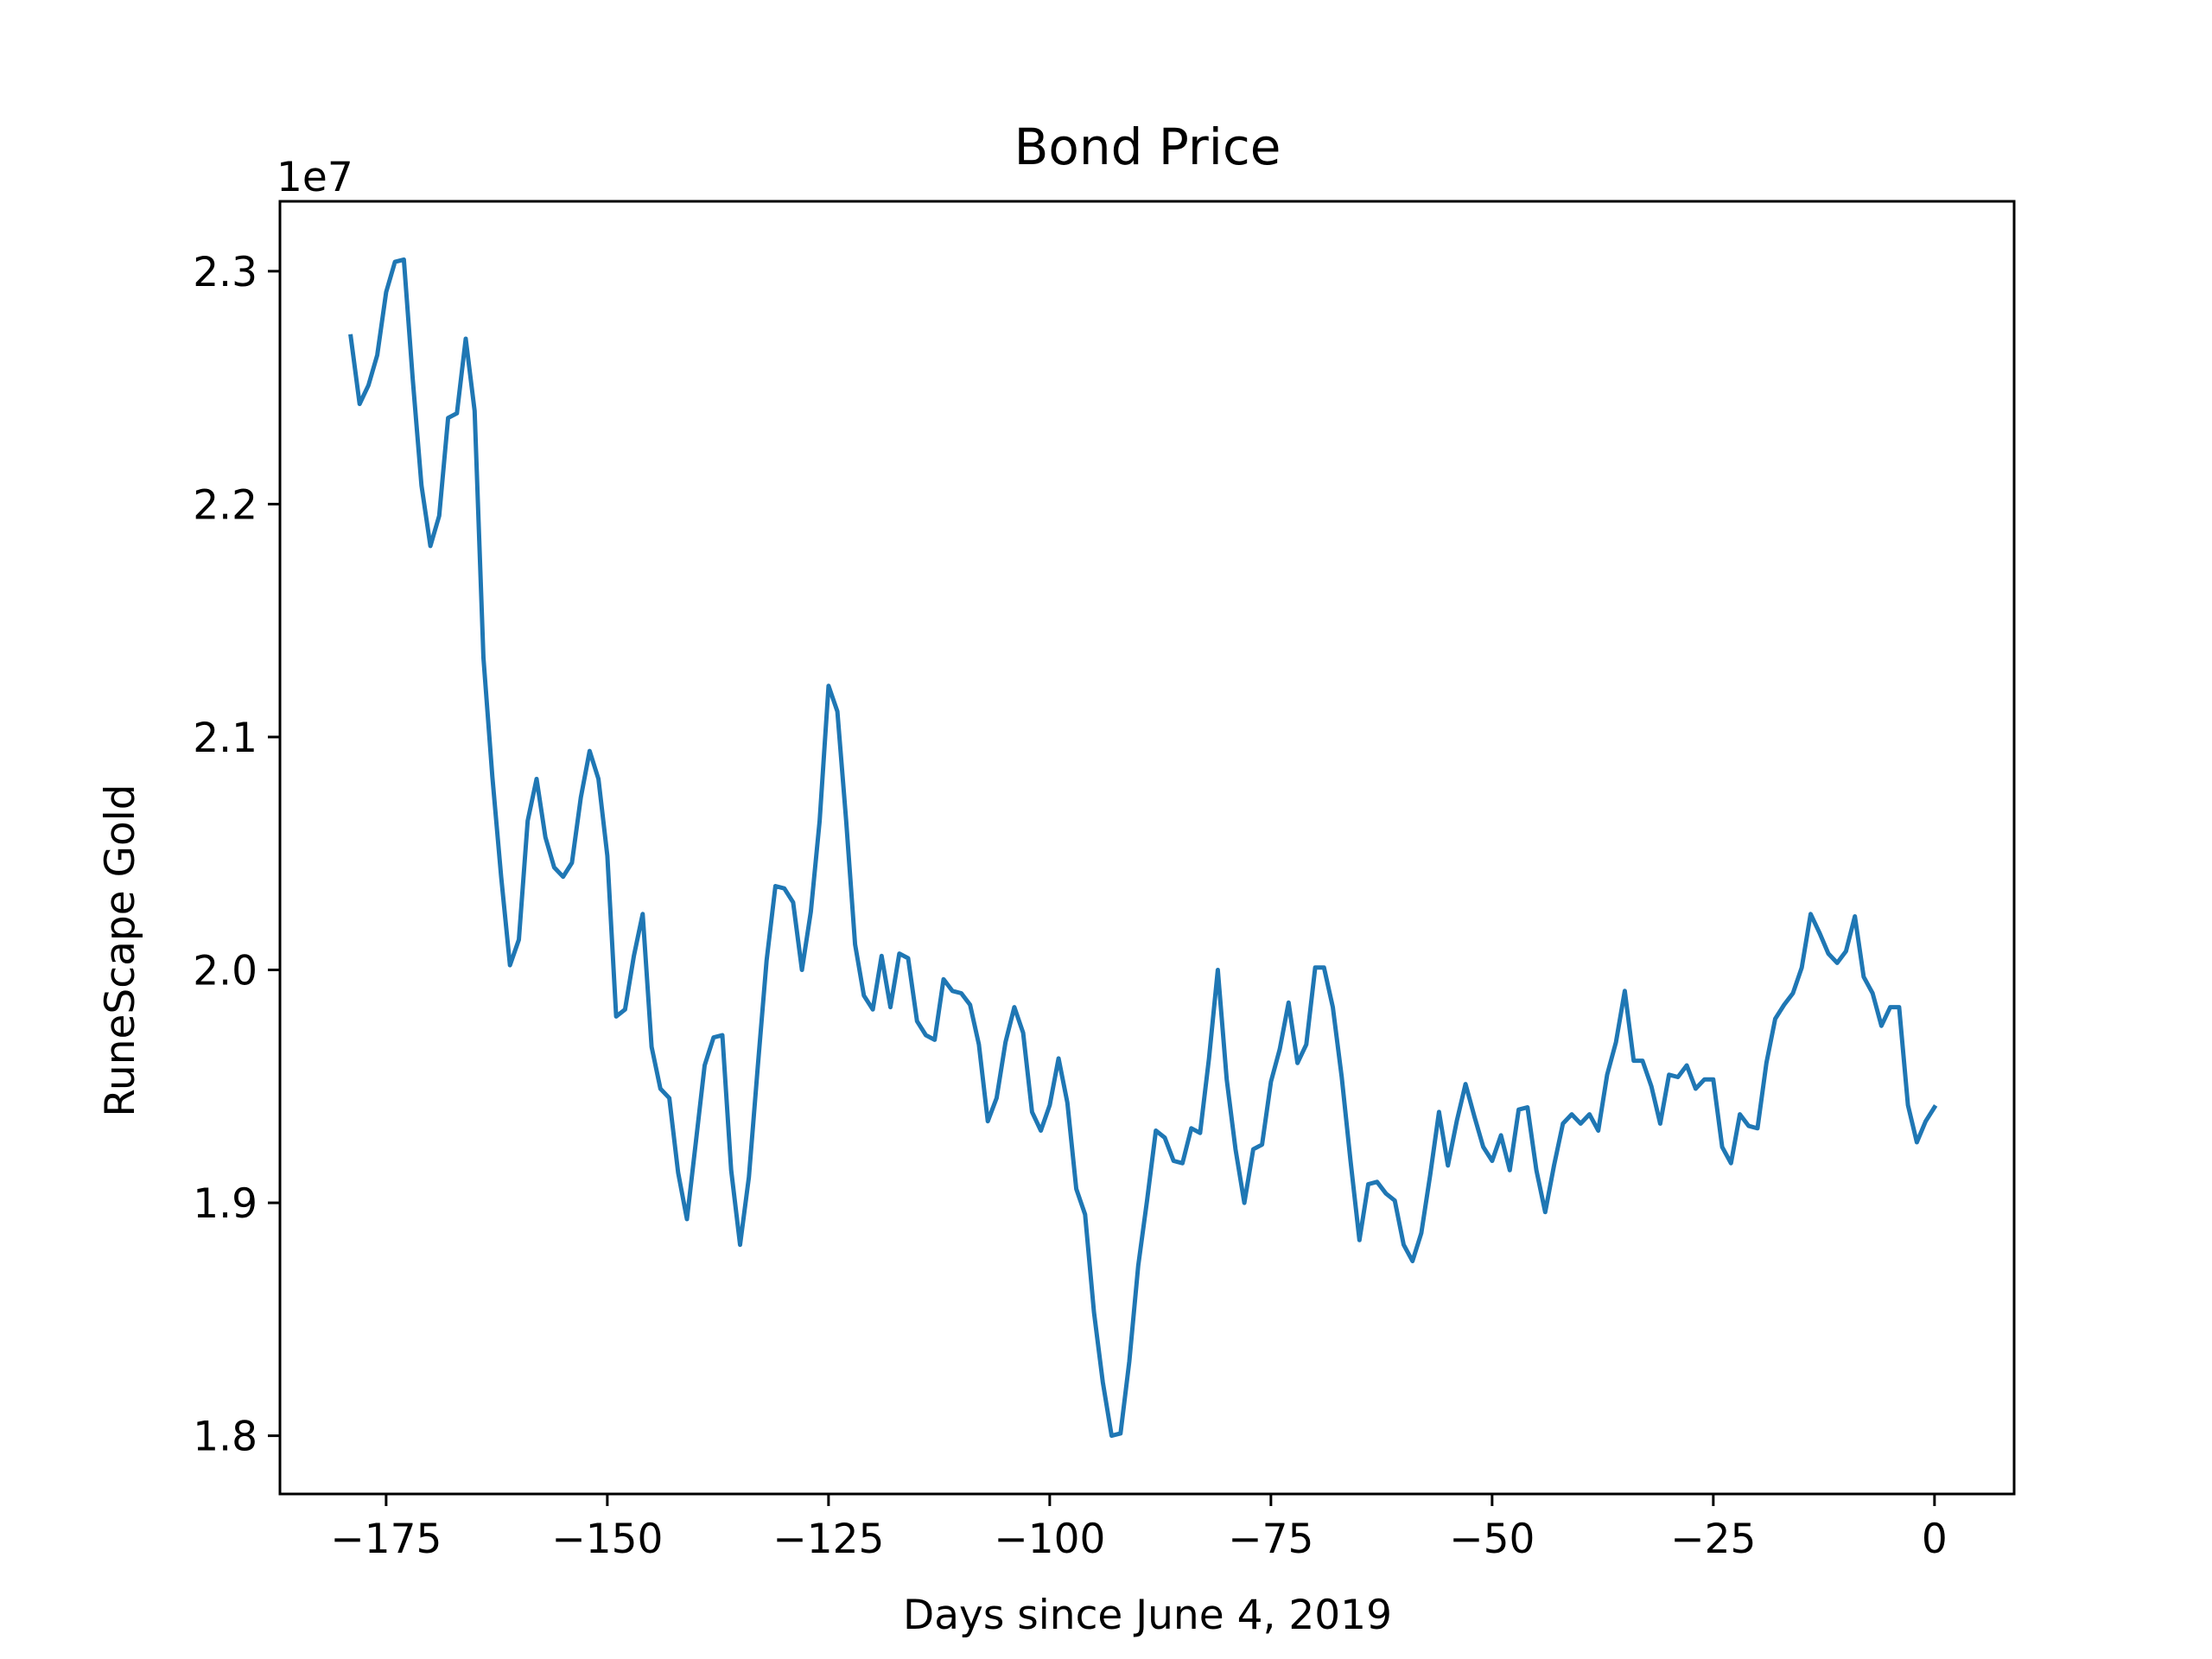 The width and height of the screenshot is (2212, 1659). I want to click on x-tick-label: 0, so click(1935, 1539).